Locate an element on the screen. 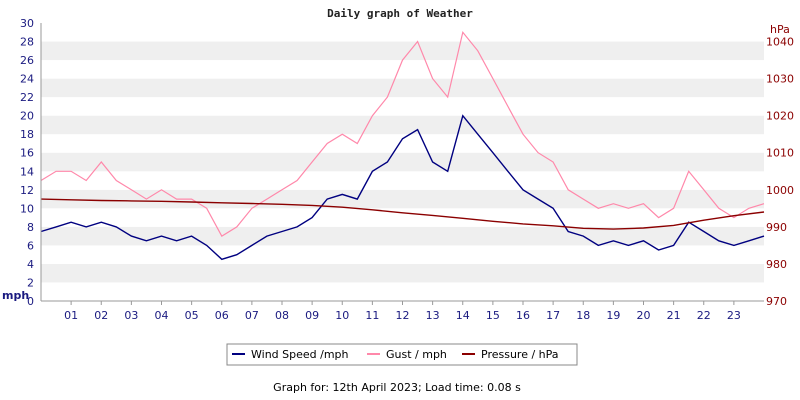  left-tick-label: 12 is located at coordinates (27, 190).